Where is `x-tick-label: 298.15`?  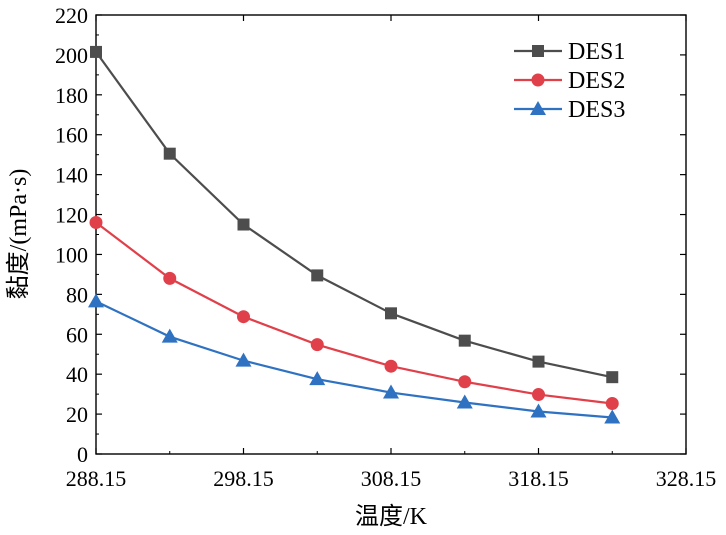 x-tick-label: 298.15 is located at coordinates (243, 478).